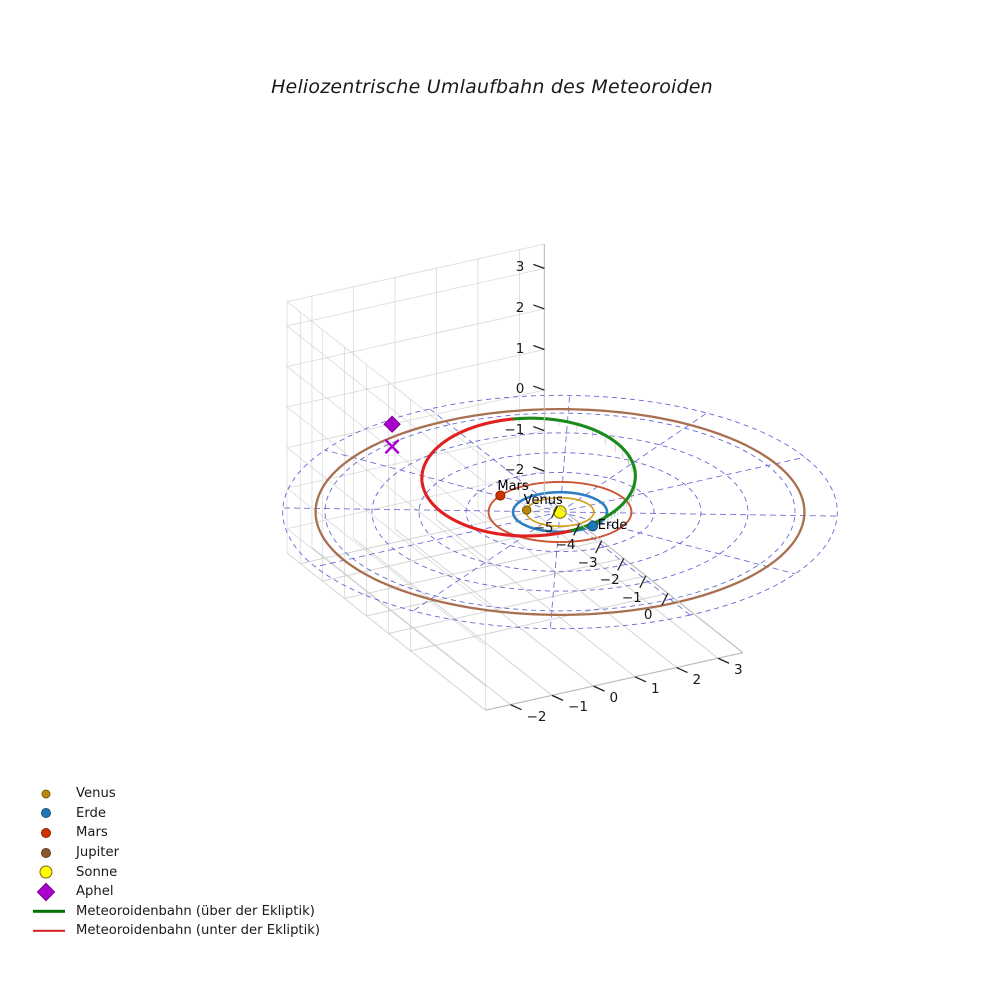 The width and height of the screenshot is (984, 984). Describe the element at coordinates (536, 716) in the screenshot. I see `right-axis-tick-3: −2` at that location.